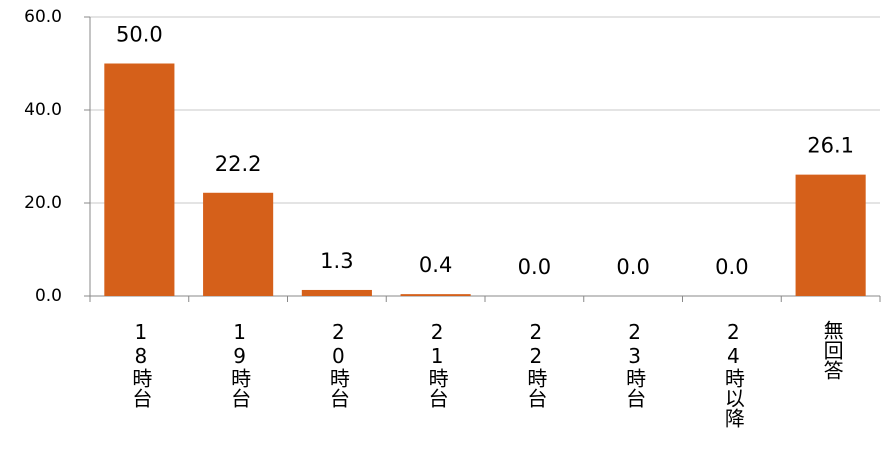 This screenshot has width=894, height=455. What do you see at coordinates (832, 350) in the screenshot?
I see `x-tick-label: 無回答` at bounding box center [832, 350].